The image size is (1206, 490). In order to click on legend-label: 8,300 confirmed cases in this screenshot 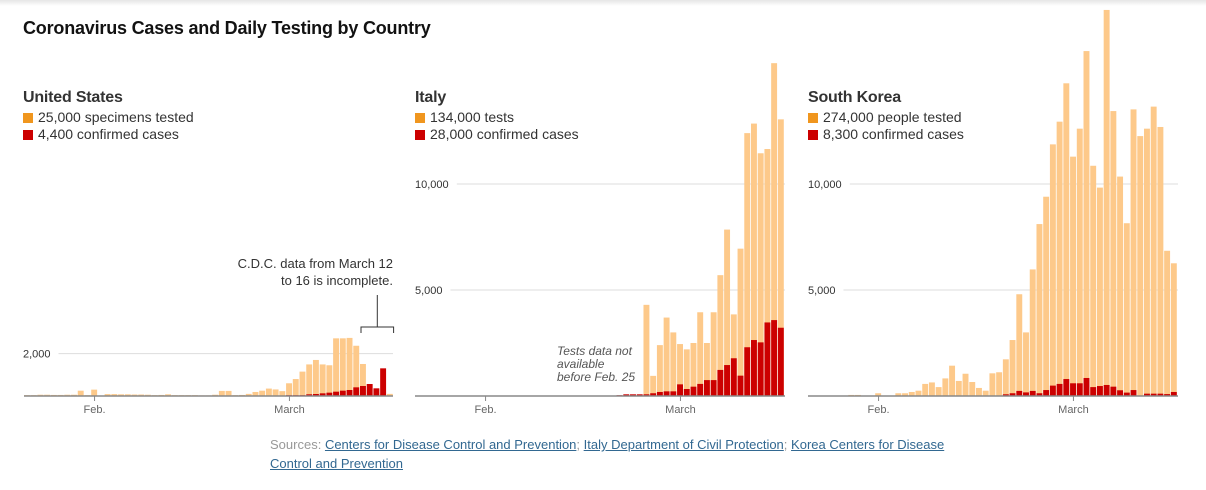, I will do `click(893, 134)`.